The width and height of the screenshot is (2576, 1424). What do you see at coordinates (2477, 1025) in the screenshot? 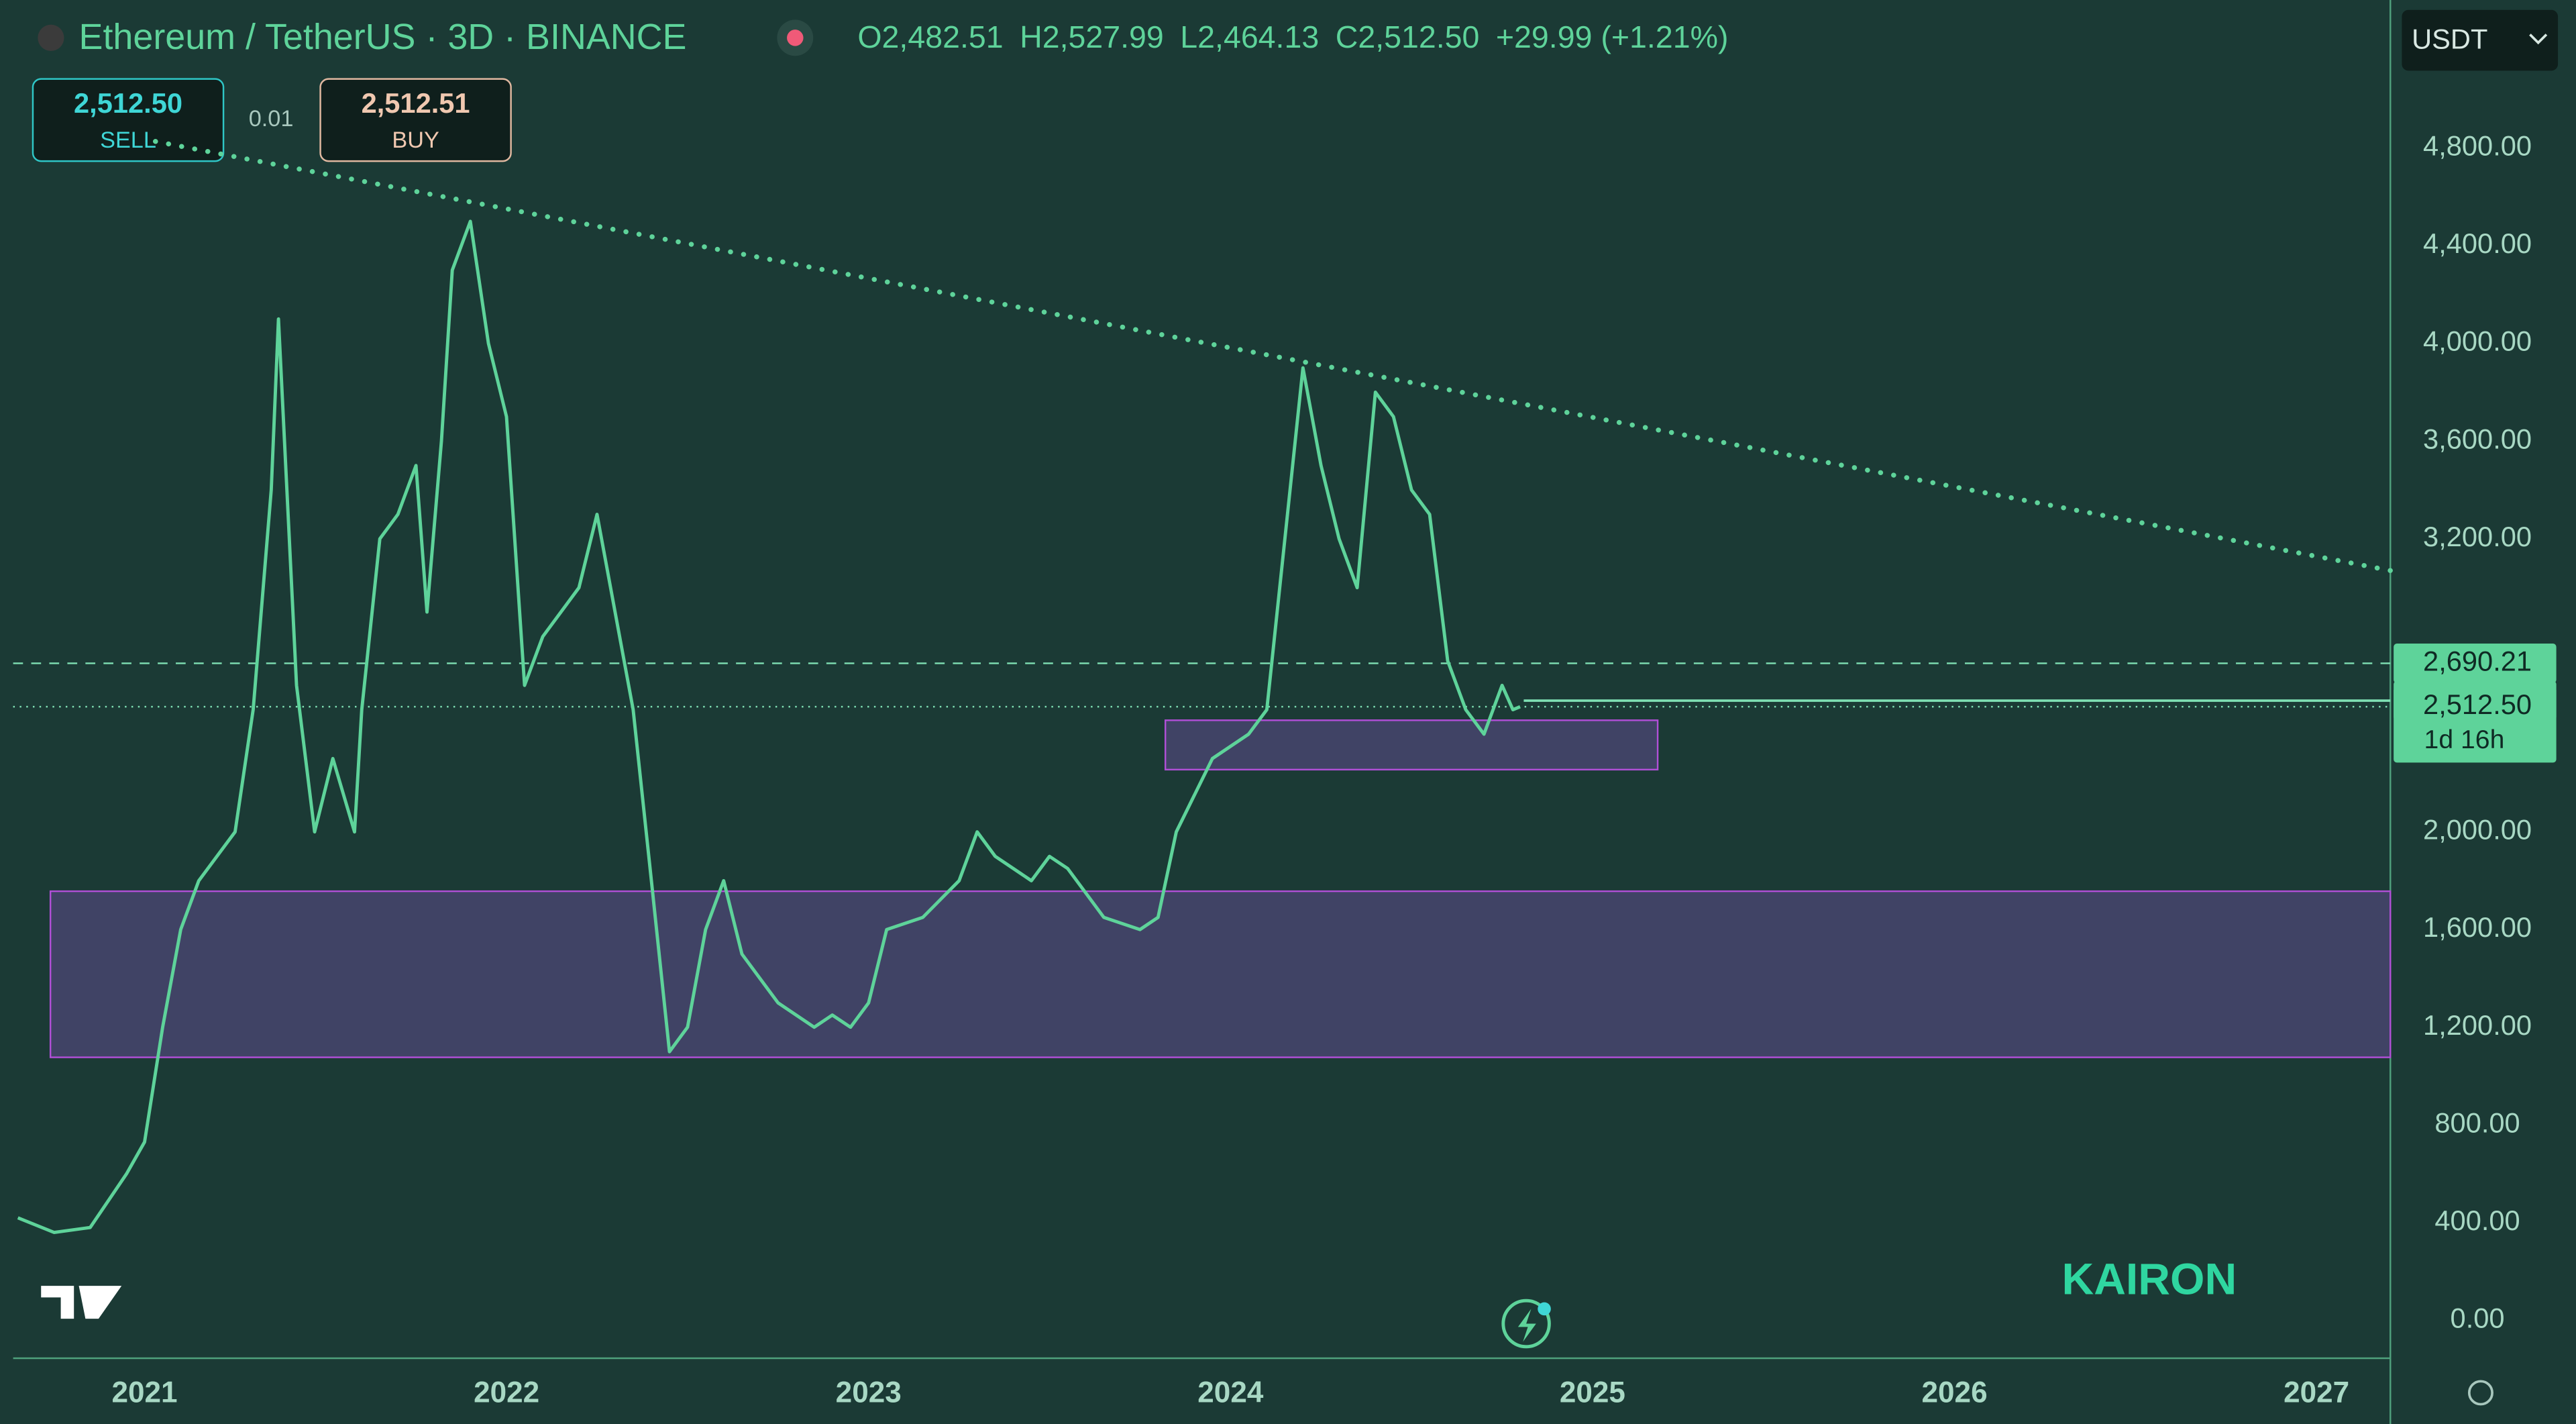
I see `y-tick-label: 1,200.00` at bounding box center [2477, 1025].